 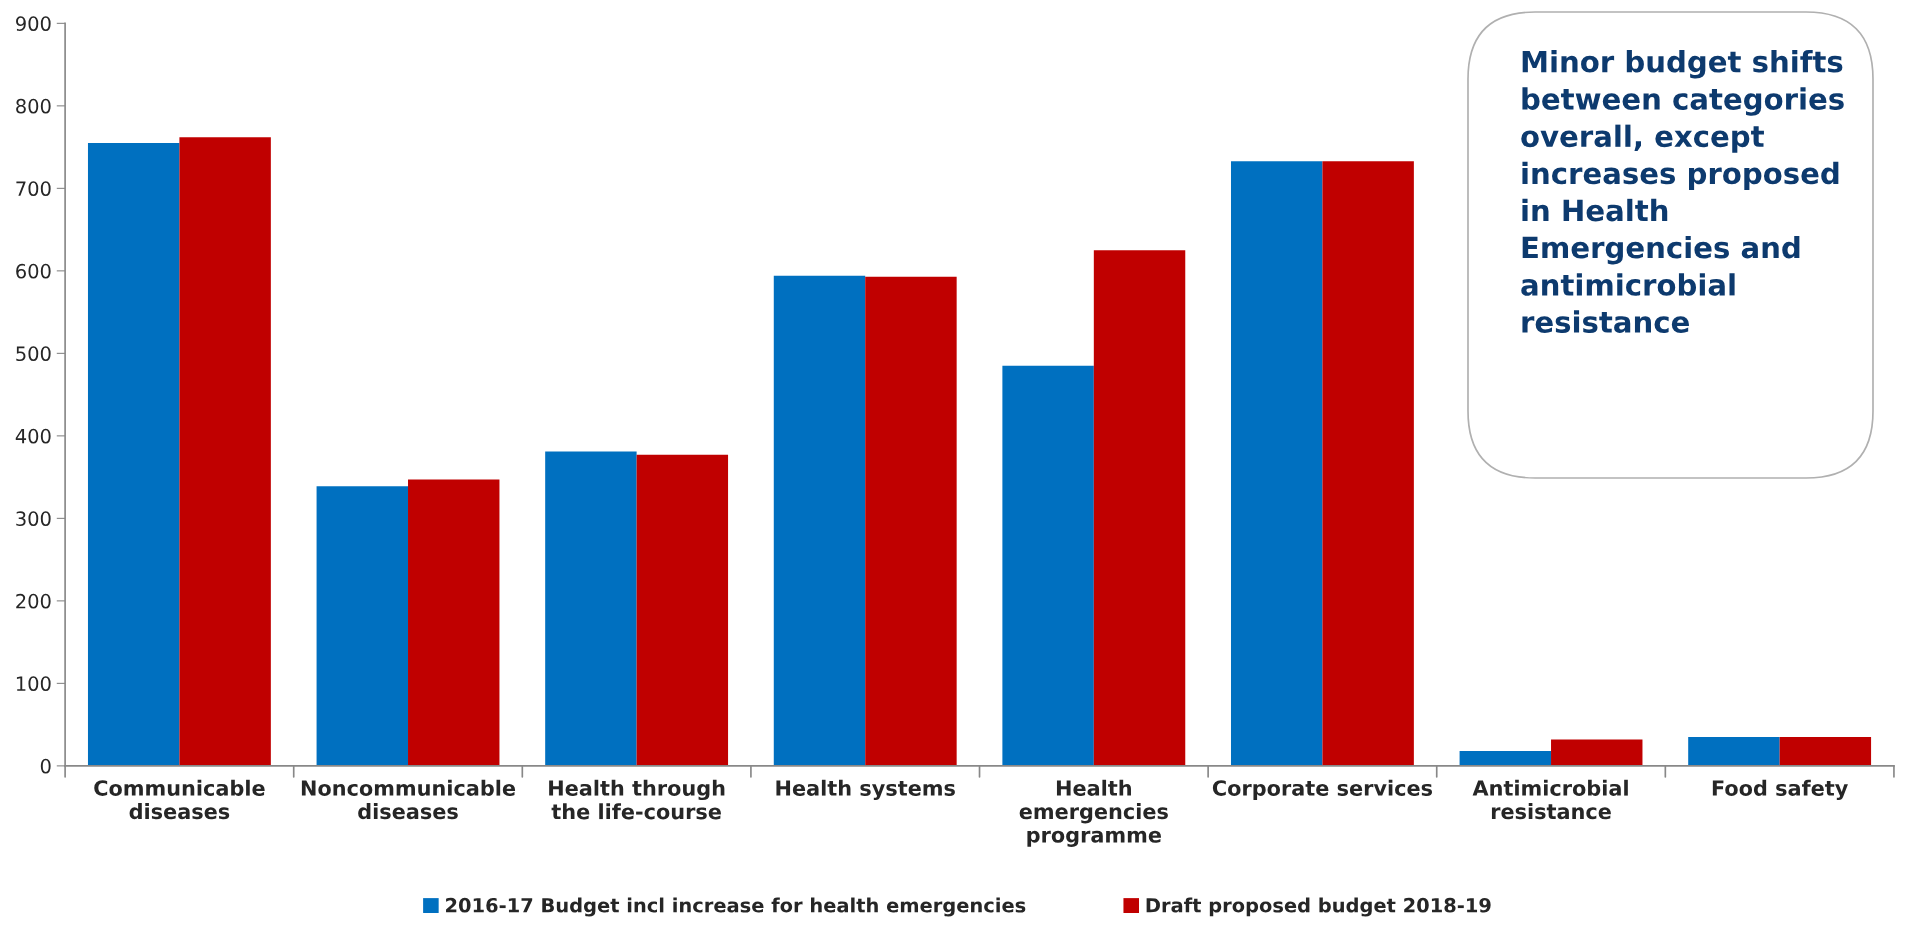 I want to click on legend-label: 2016-17 Budget incl increase for health emergencies, so click(x=736, y=907).